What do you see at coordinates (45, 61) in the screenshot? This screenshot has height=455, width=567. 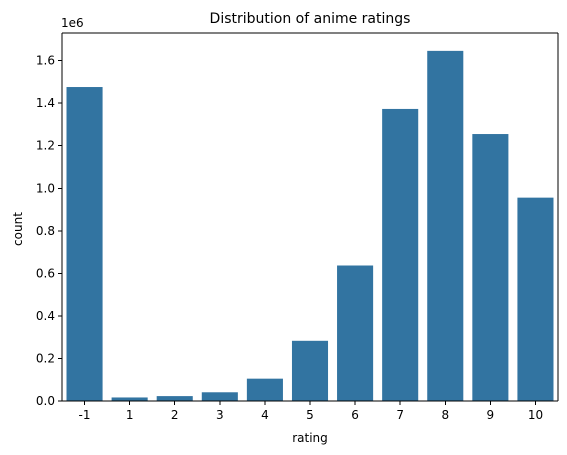 I see `y-tick-label: 1.6` at bounding box center [45, 61].